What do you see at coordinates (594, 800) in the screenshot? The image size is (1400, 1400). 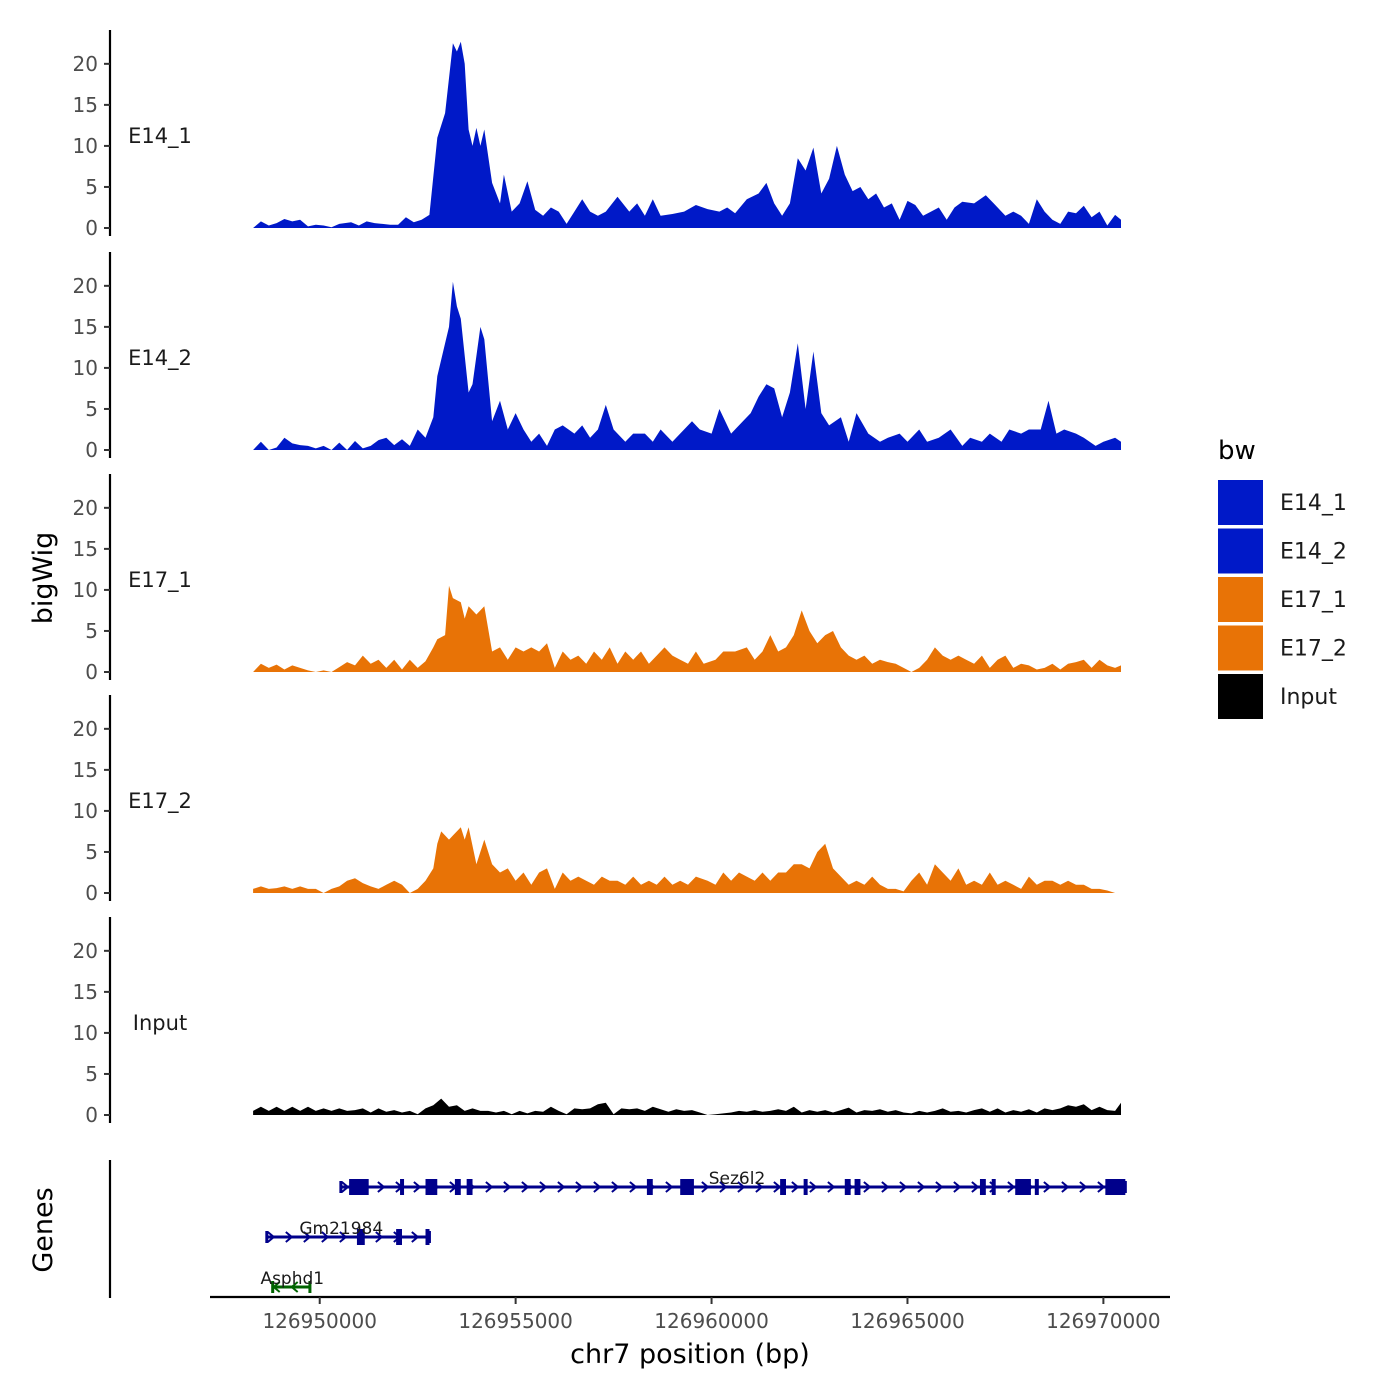 I see `track-e17-2: 0 5 10 15 20 E17_2` at bounding box center [594, 800].